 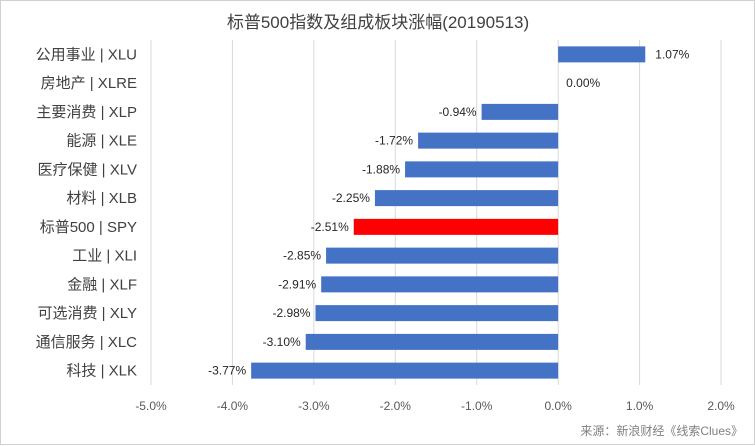 I want to click on category-label: 可选消费 | XLY, so click(x=87, y=313).